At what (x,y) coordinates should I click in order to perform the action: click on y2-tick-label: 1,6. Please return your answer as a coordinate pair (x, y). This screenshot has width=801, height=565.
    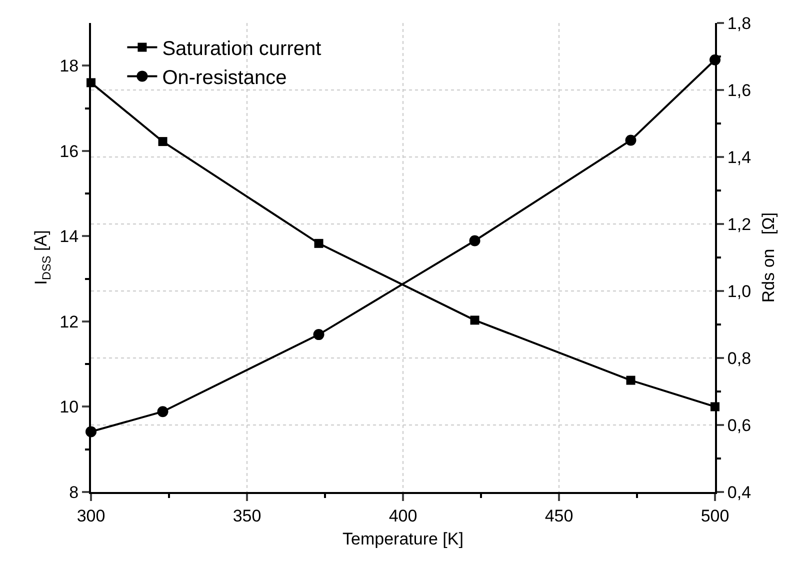
    Looking at the image, I should click on (739, 90).